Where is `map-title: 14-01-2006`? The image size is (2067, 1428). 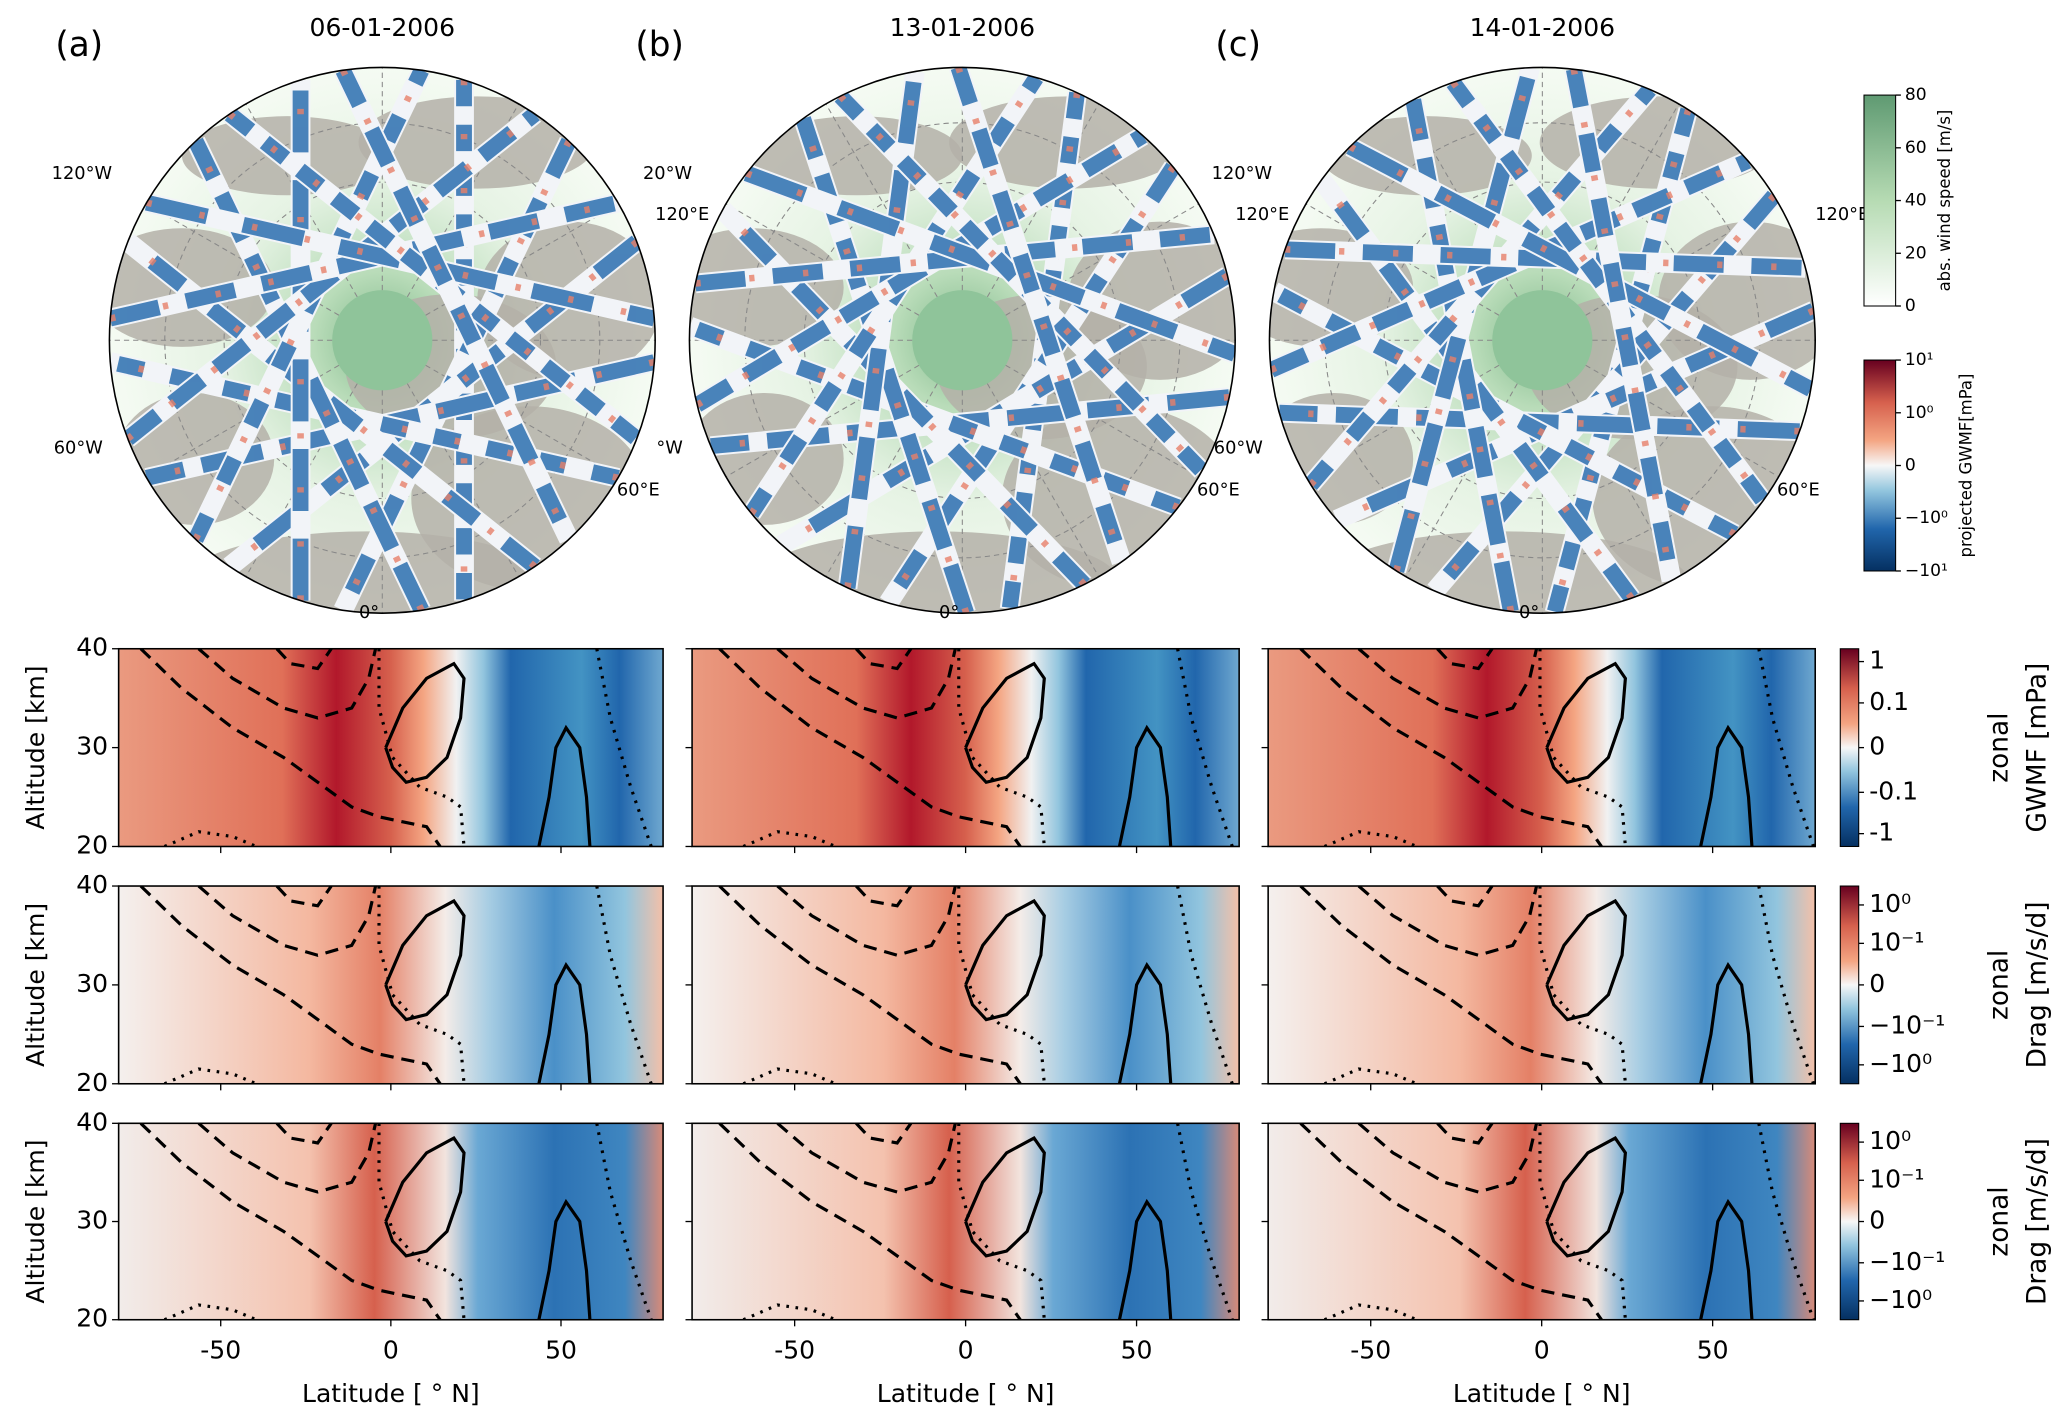 map-title: 14-01-2006 is located at coordinates (1542, 27).